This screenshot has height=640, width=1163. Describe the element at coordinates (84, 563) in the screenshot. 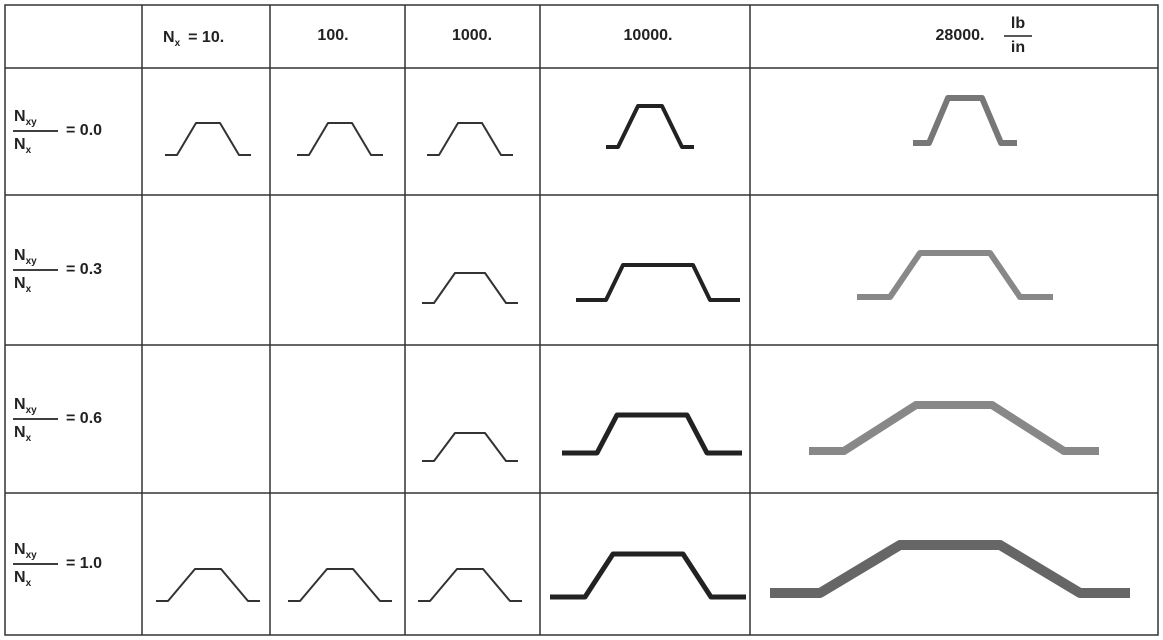

I see `row-value: = 1.0` at that location.